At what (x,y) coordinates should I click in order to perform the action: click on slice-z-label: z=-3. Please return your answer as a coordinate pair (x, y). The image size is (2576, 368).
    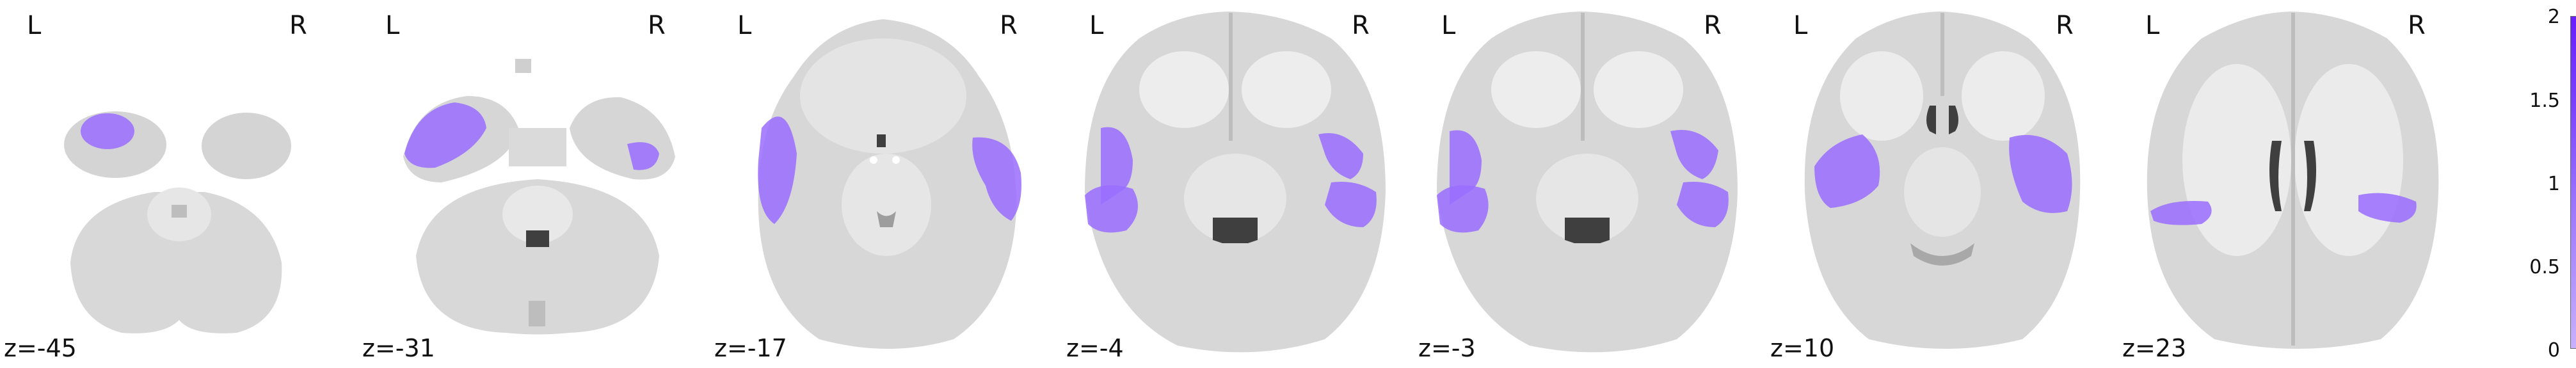
    Looking at the image, I should click on (1447, 348).